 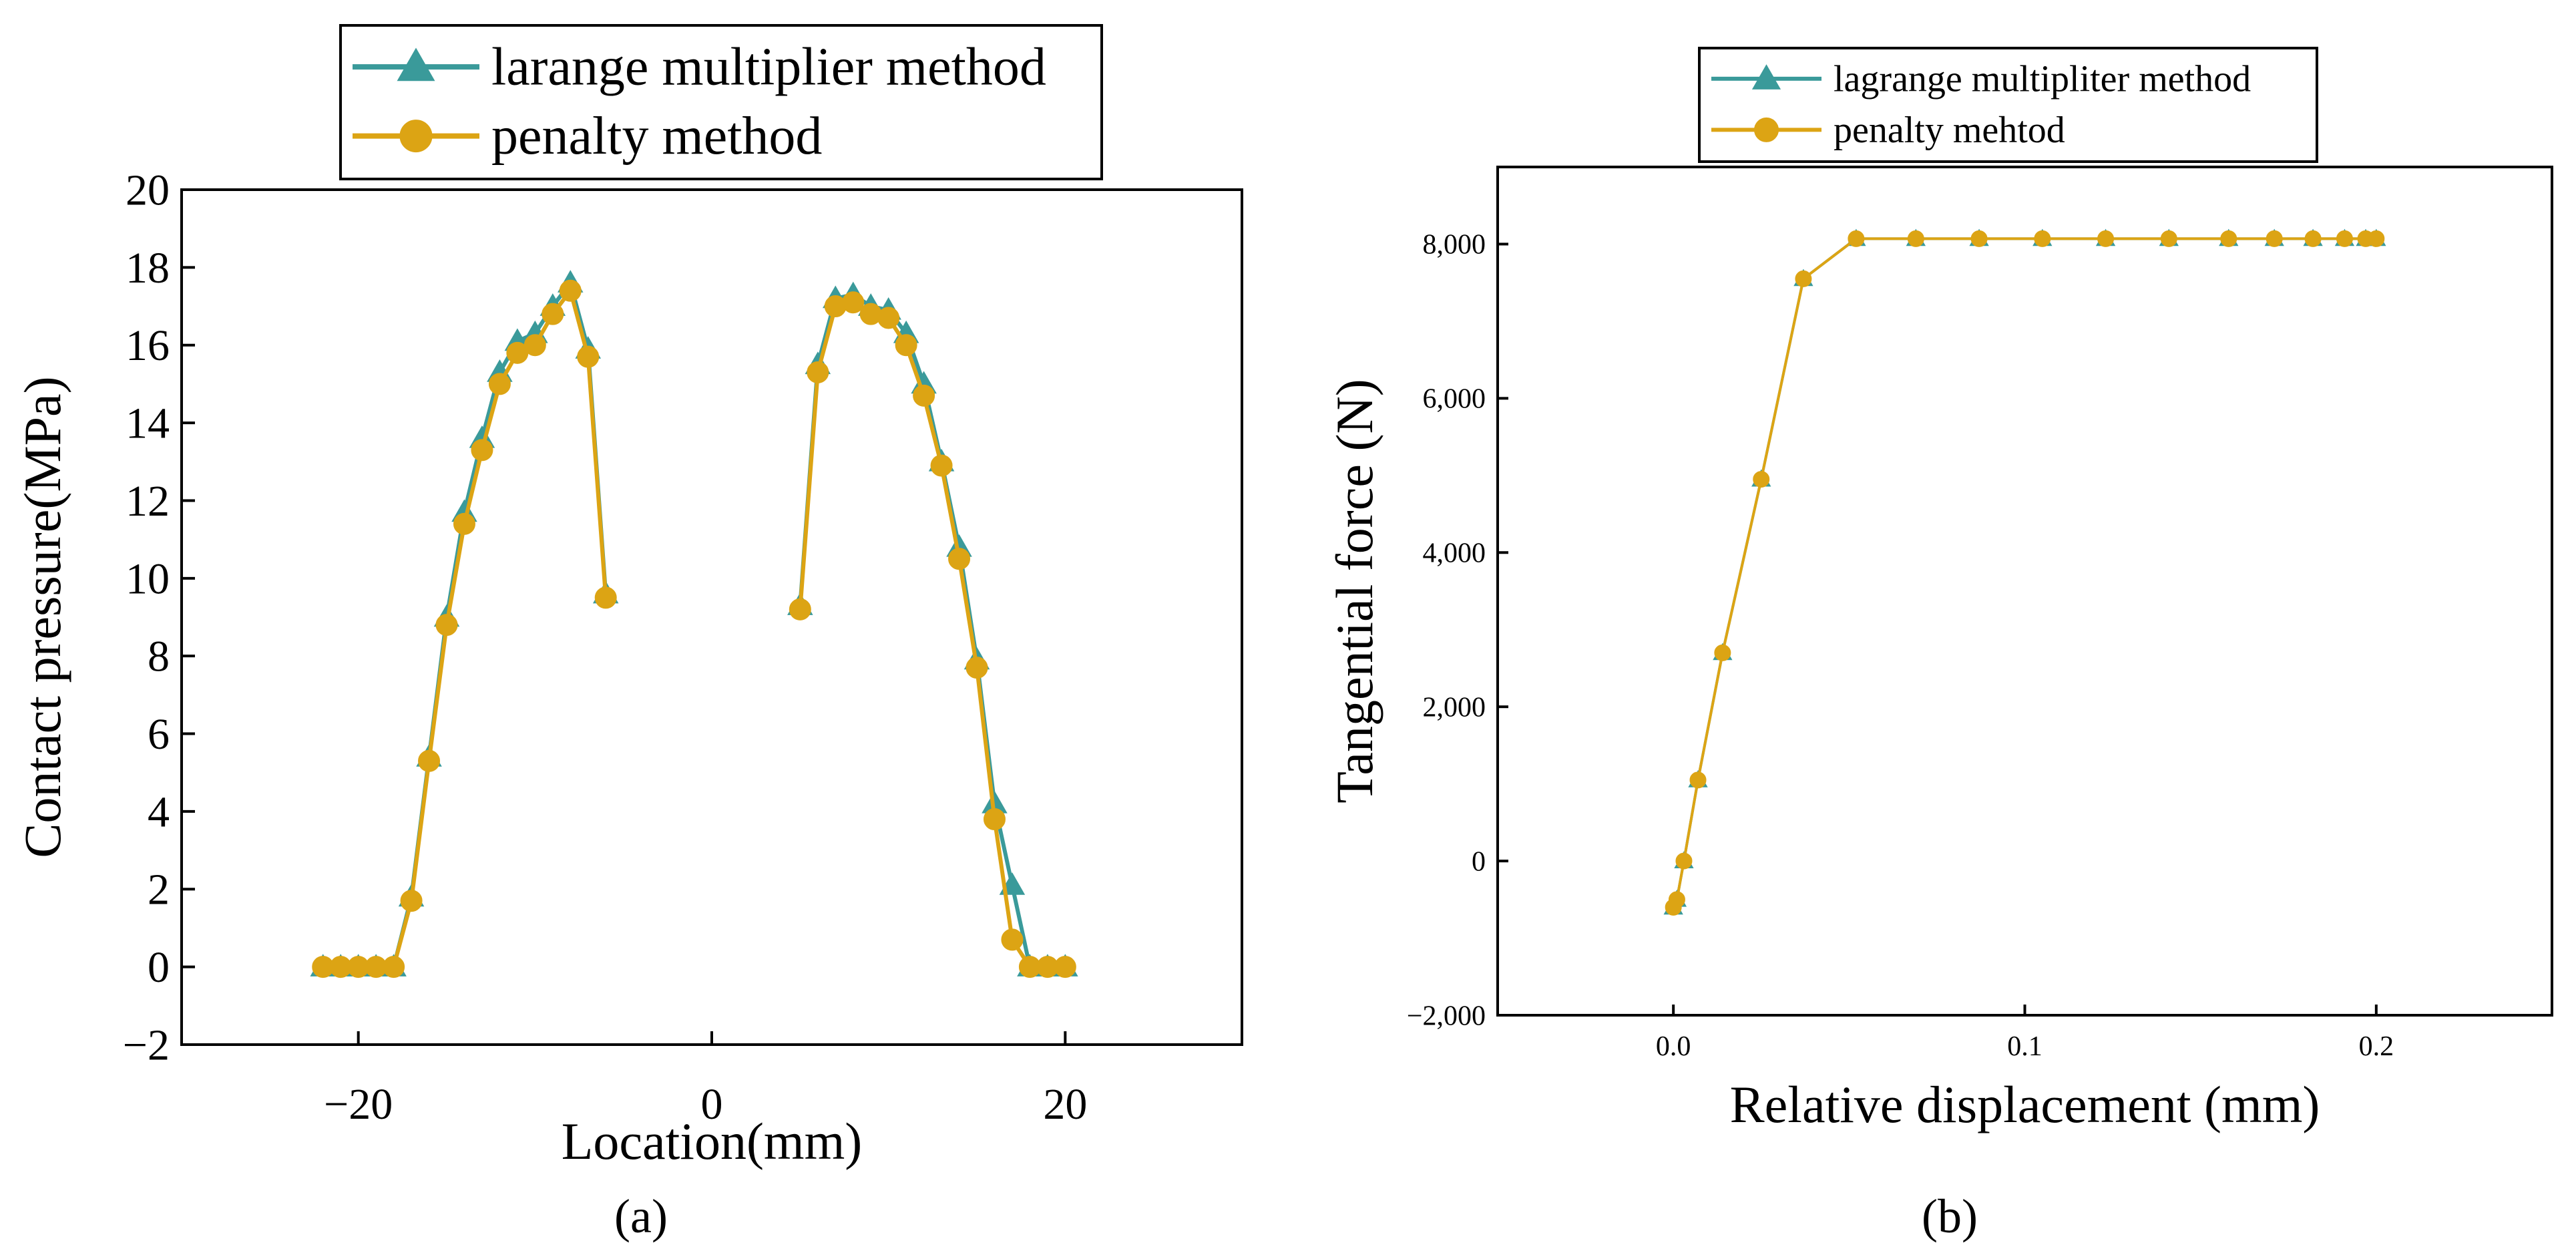 What do you see at coordinates (148, 501) in the screenshot?
I see `chart-a-ytick-label: 12` at bounding box center [148, 501].